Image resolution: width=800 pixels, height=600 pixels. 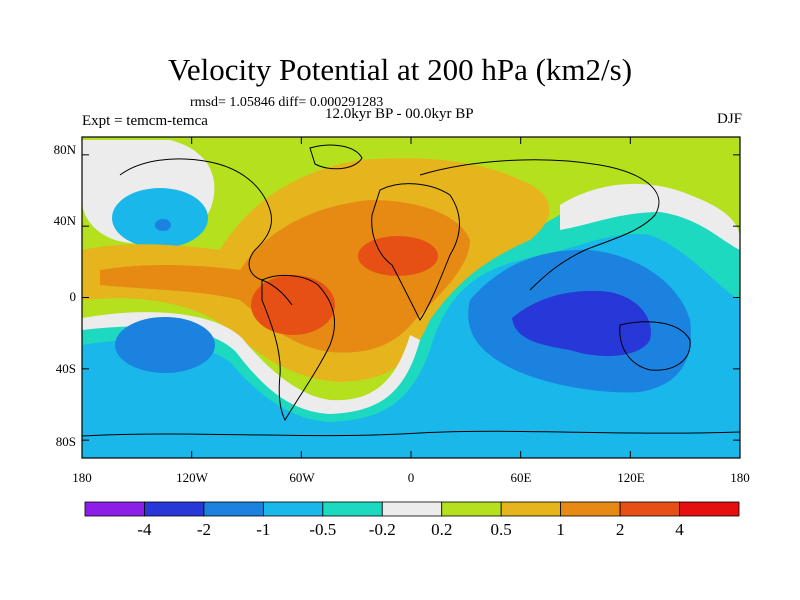 What do you see at coordinates (521, 477) in the screenshot?
I see `lon-label-60e: 60E` at bounding box center [521, 477].